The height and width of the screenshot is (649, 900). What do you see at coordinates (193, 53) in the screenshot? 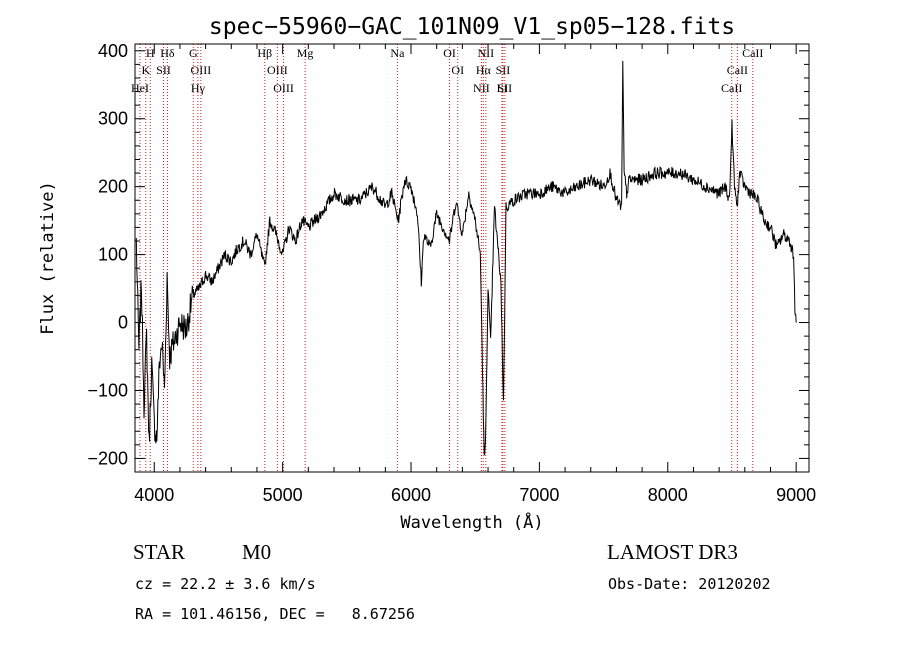
I see `spectral-line-label: G` at bounding box center [193, 53].